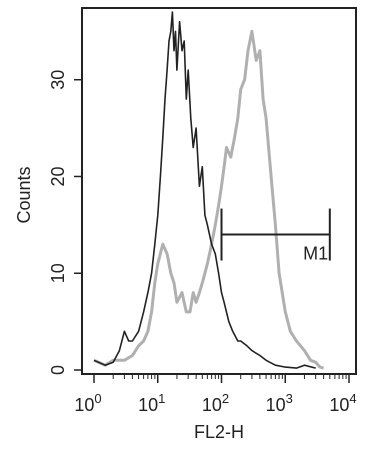  I want to click on x-tick-label-exponent: 2, so click(225, 398).